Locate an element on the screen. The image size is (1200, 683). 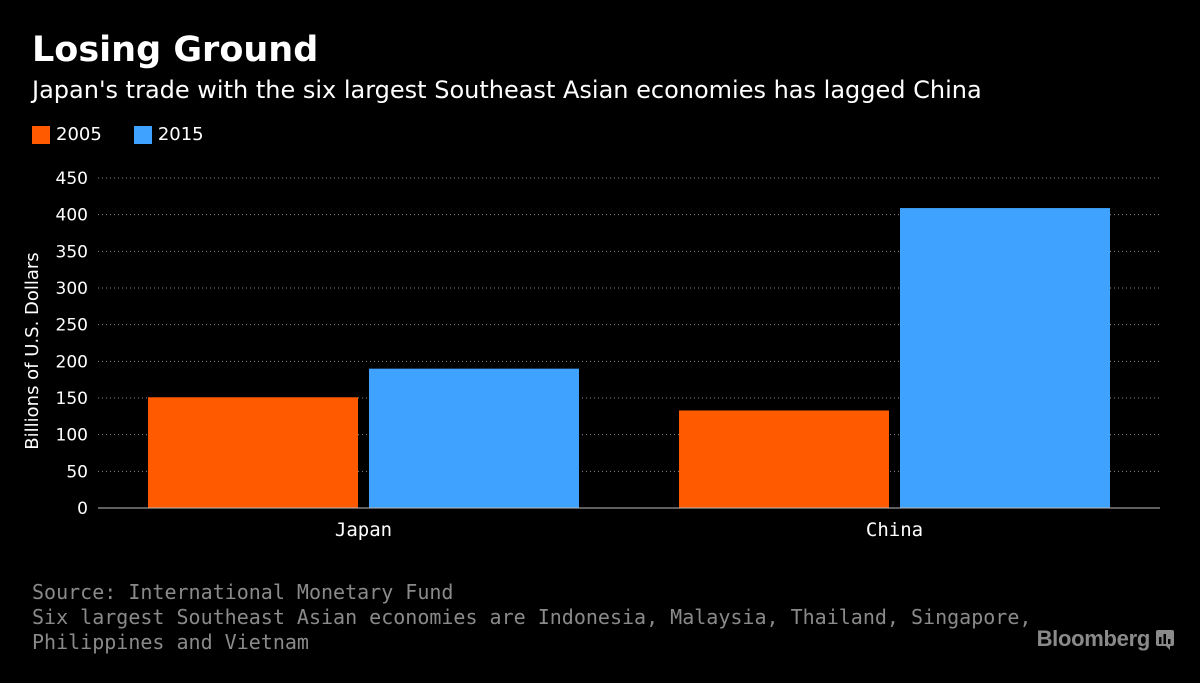
bar-china-2005 is located at coordinates (784, 459).